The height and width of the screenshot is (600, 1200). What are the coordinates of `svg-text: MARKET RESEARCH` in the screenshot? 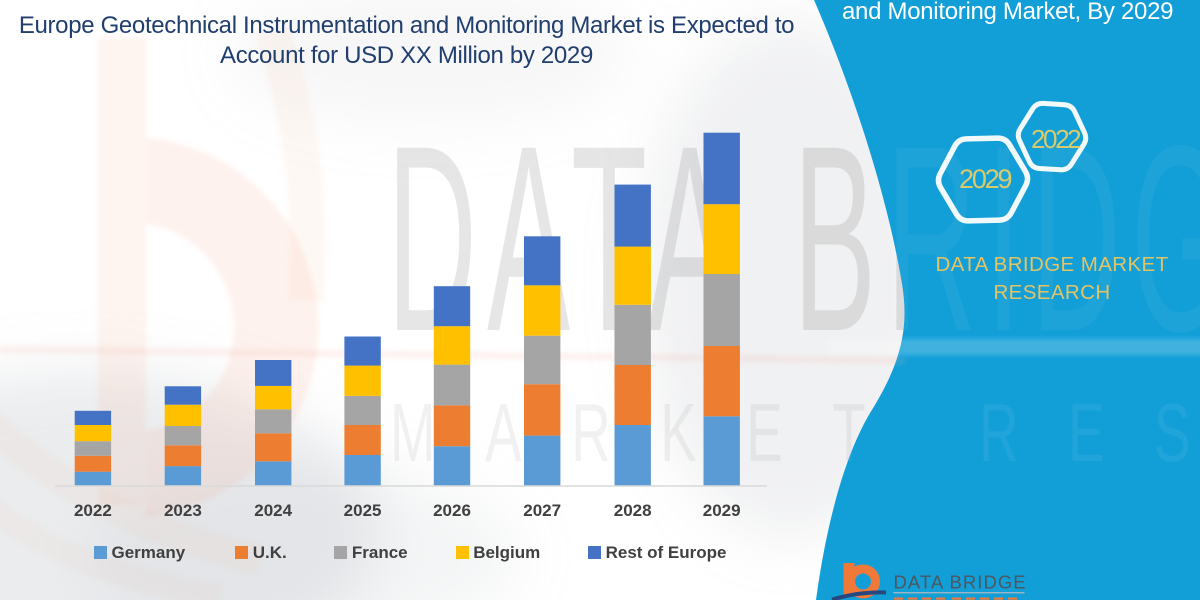 It's located at (795, 431).